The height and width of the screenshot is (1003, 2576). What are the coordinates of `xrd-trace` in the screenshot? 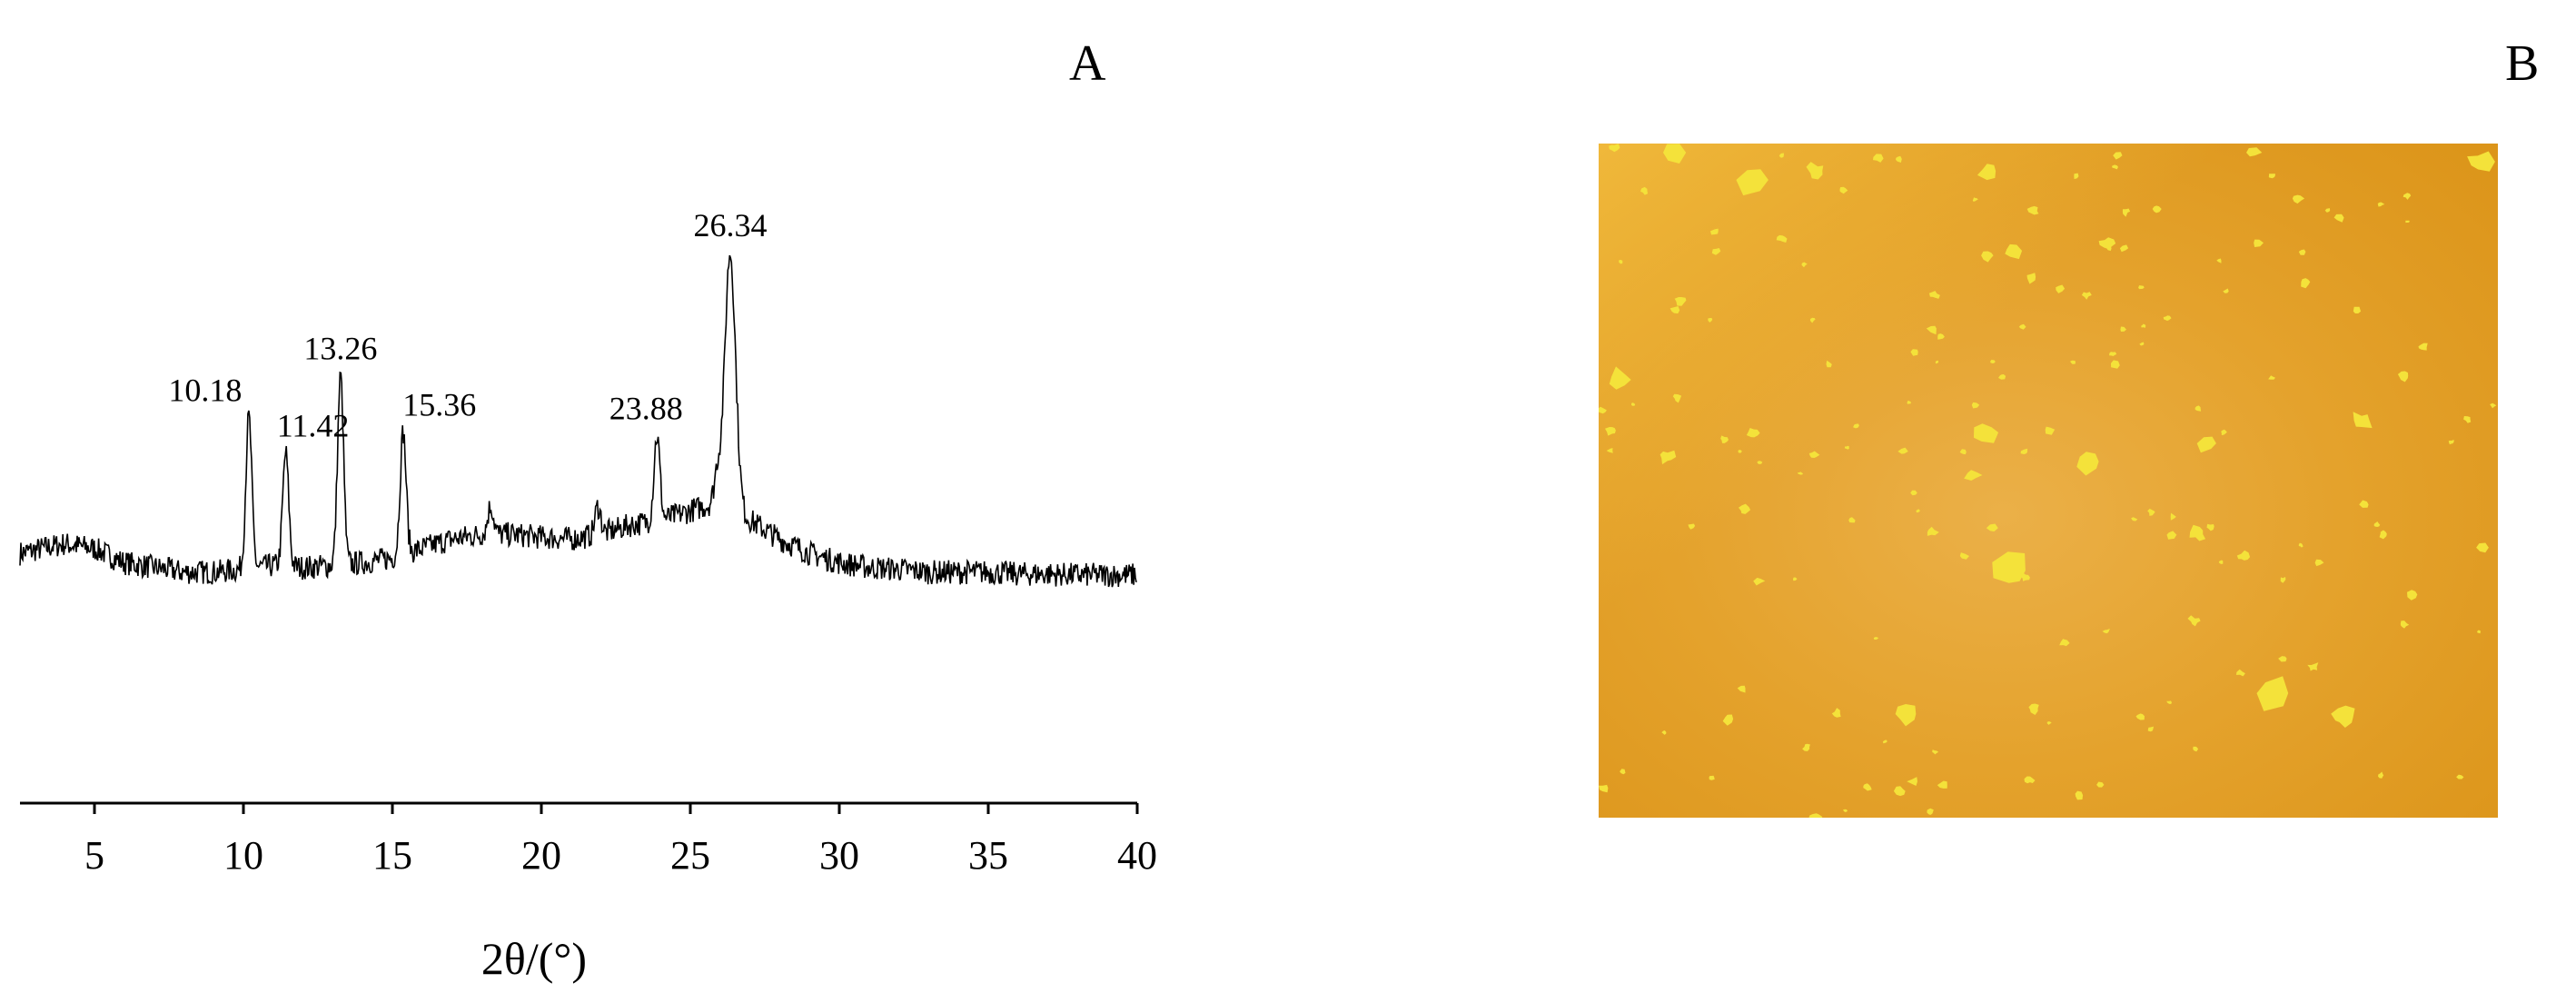 It's located at (578, 421).